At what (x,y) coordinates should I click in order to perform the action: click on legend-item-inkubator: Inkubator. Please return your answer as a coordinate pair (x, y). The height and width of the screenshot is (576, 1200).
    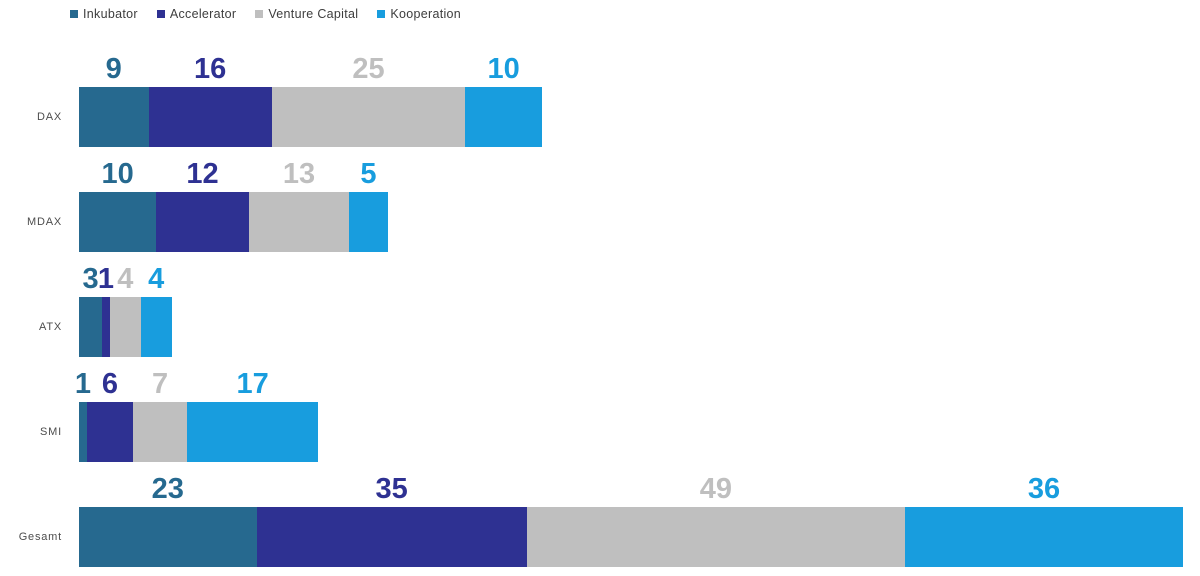
    Looking at the image, I should click on (104, 14).